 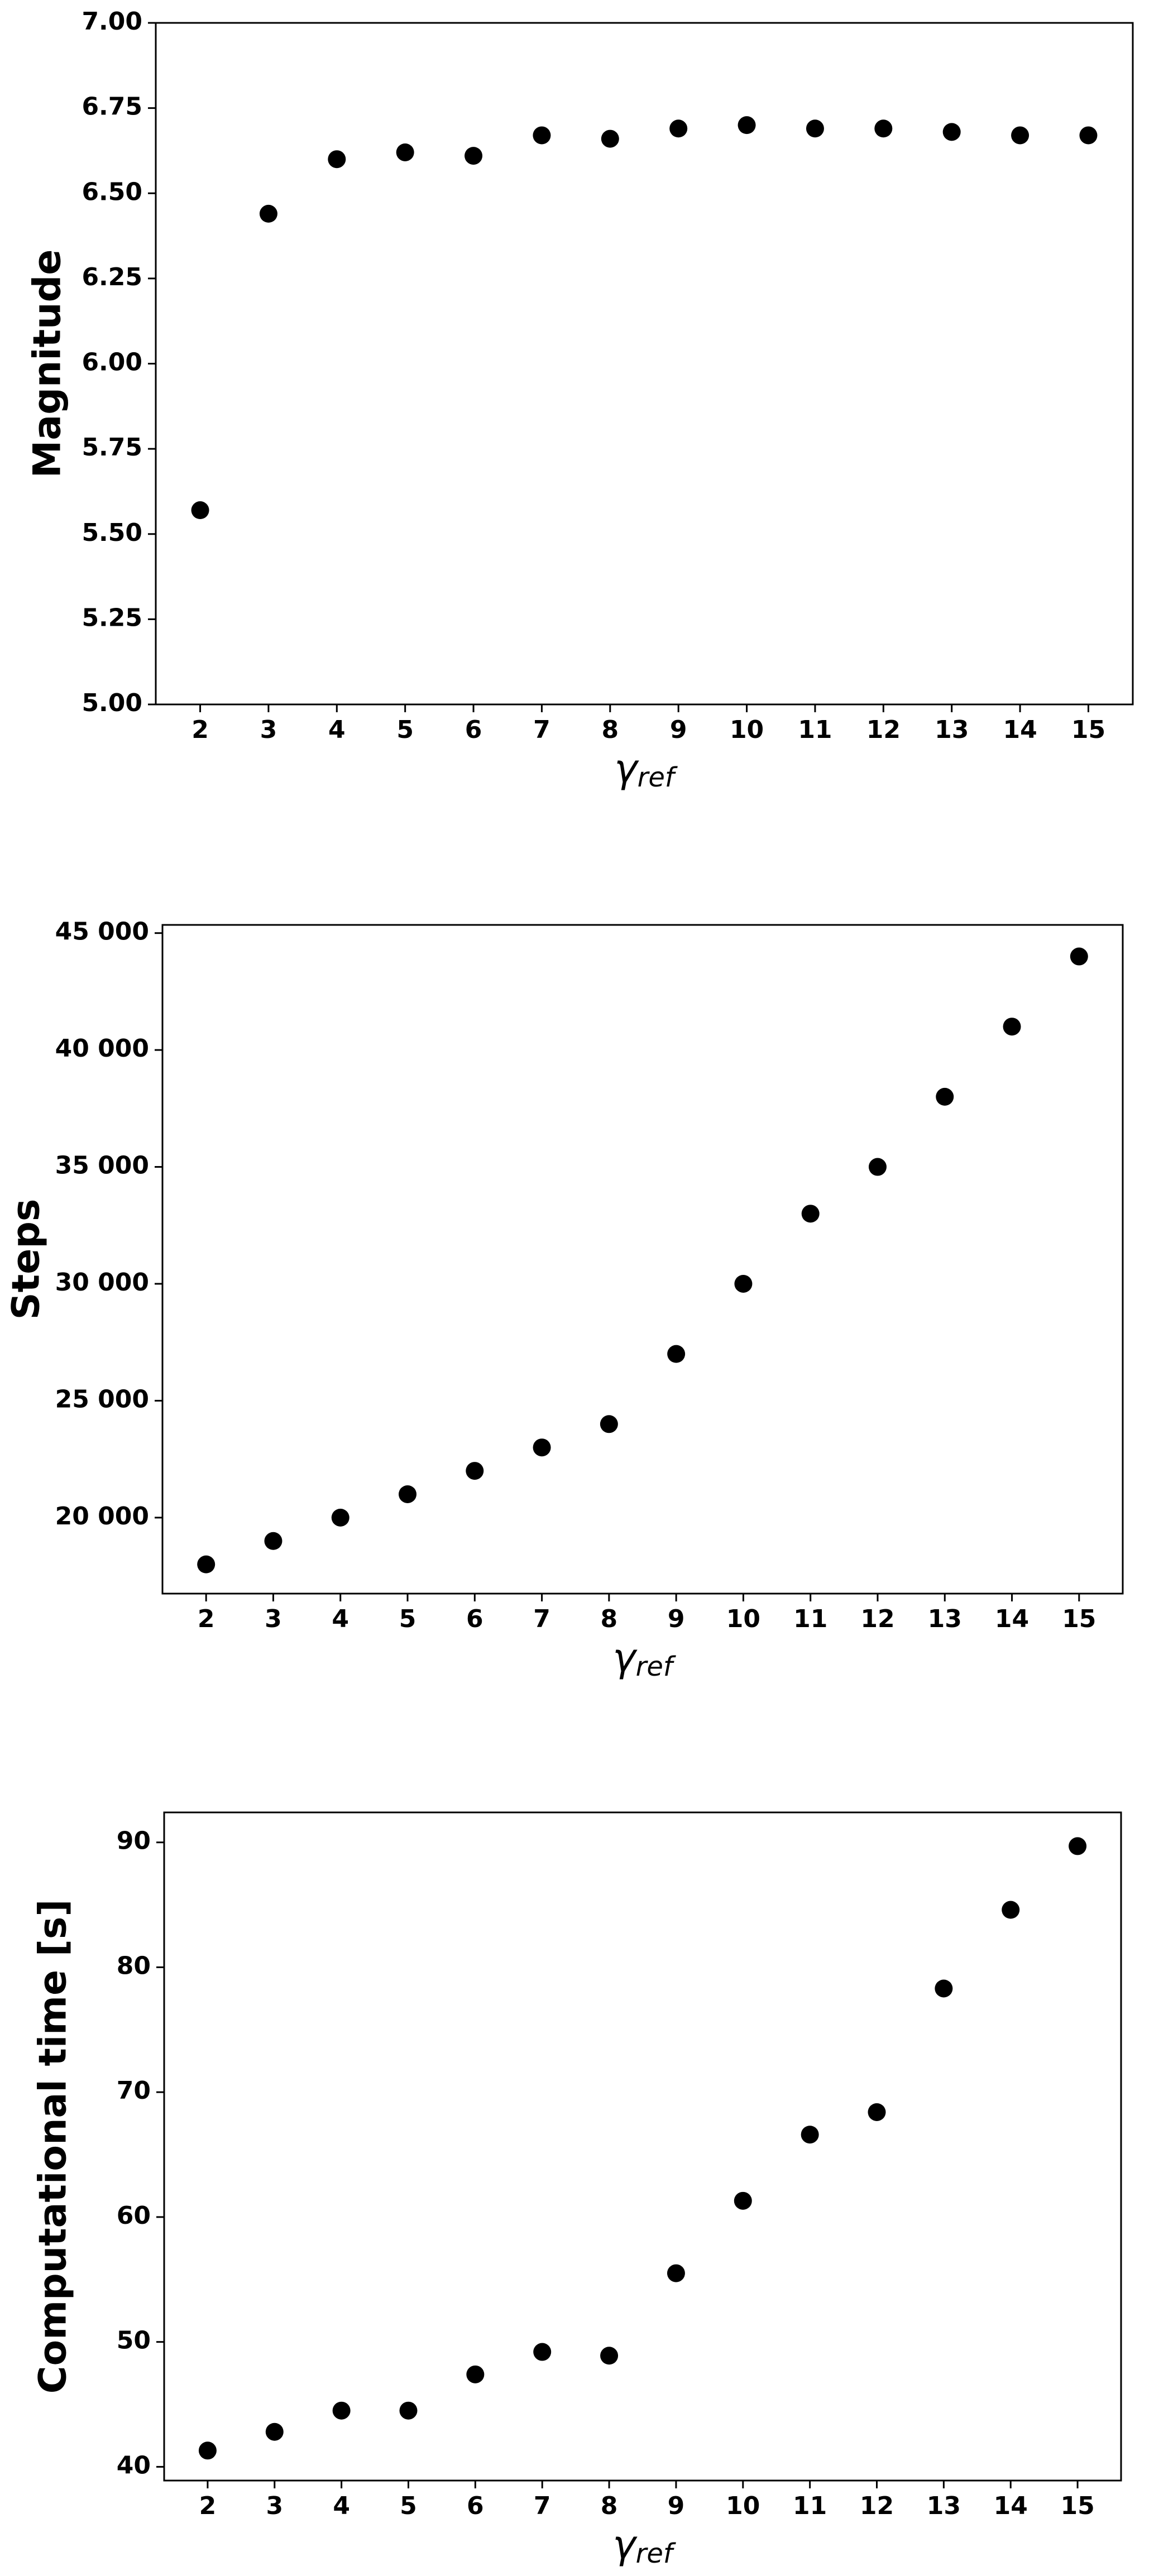 What do you see at coordinates (102, 1048) in the screenshot?
I see `y-tick-label: 40 000` at bounding box center [102, 1048].